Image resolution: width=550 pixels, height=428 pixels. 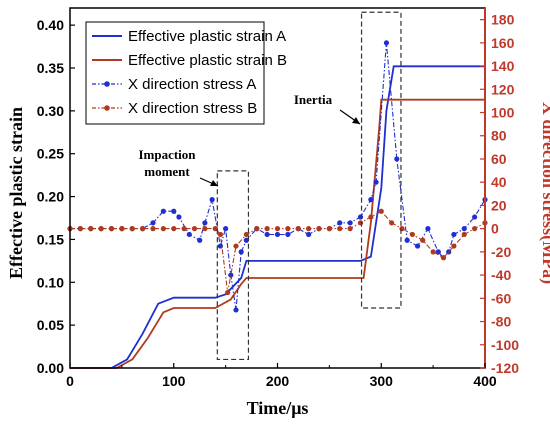 What do you see at coordinates (278, 408) in the screenshot?
I see `x-axis-title: Time/μs` at bounding box center [278, 408].